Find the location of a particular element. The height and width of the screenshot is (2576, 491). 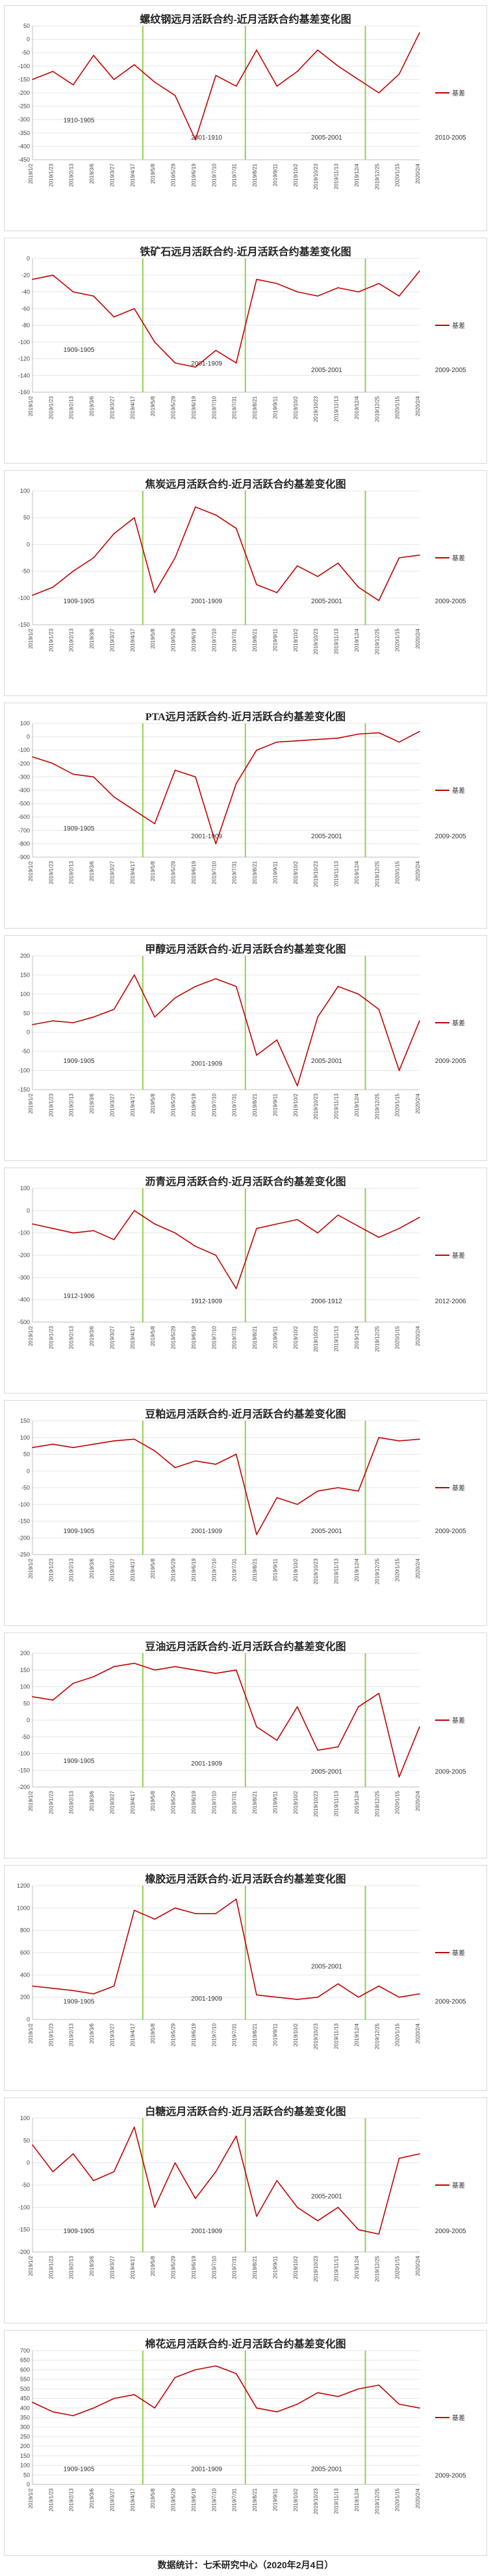

y-tick-label: -150 is located at coordinates (24, 2230).